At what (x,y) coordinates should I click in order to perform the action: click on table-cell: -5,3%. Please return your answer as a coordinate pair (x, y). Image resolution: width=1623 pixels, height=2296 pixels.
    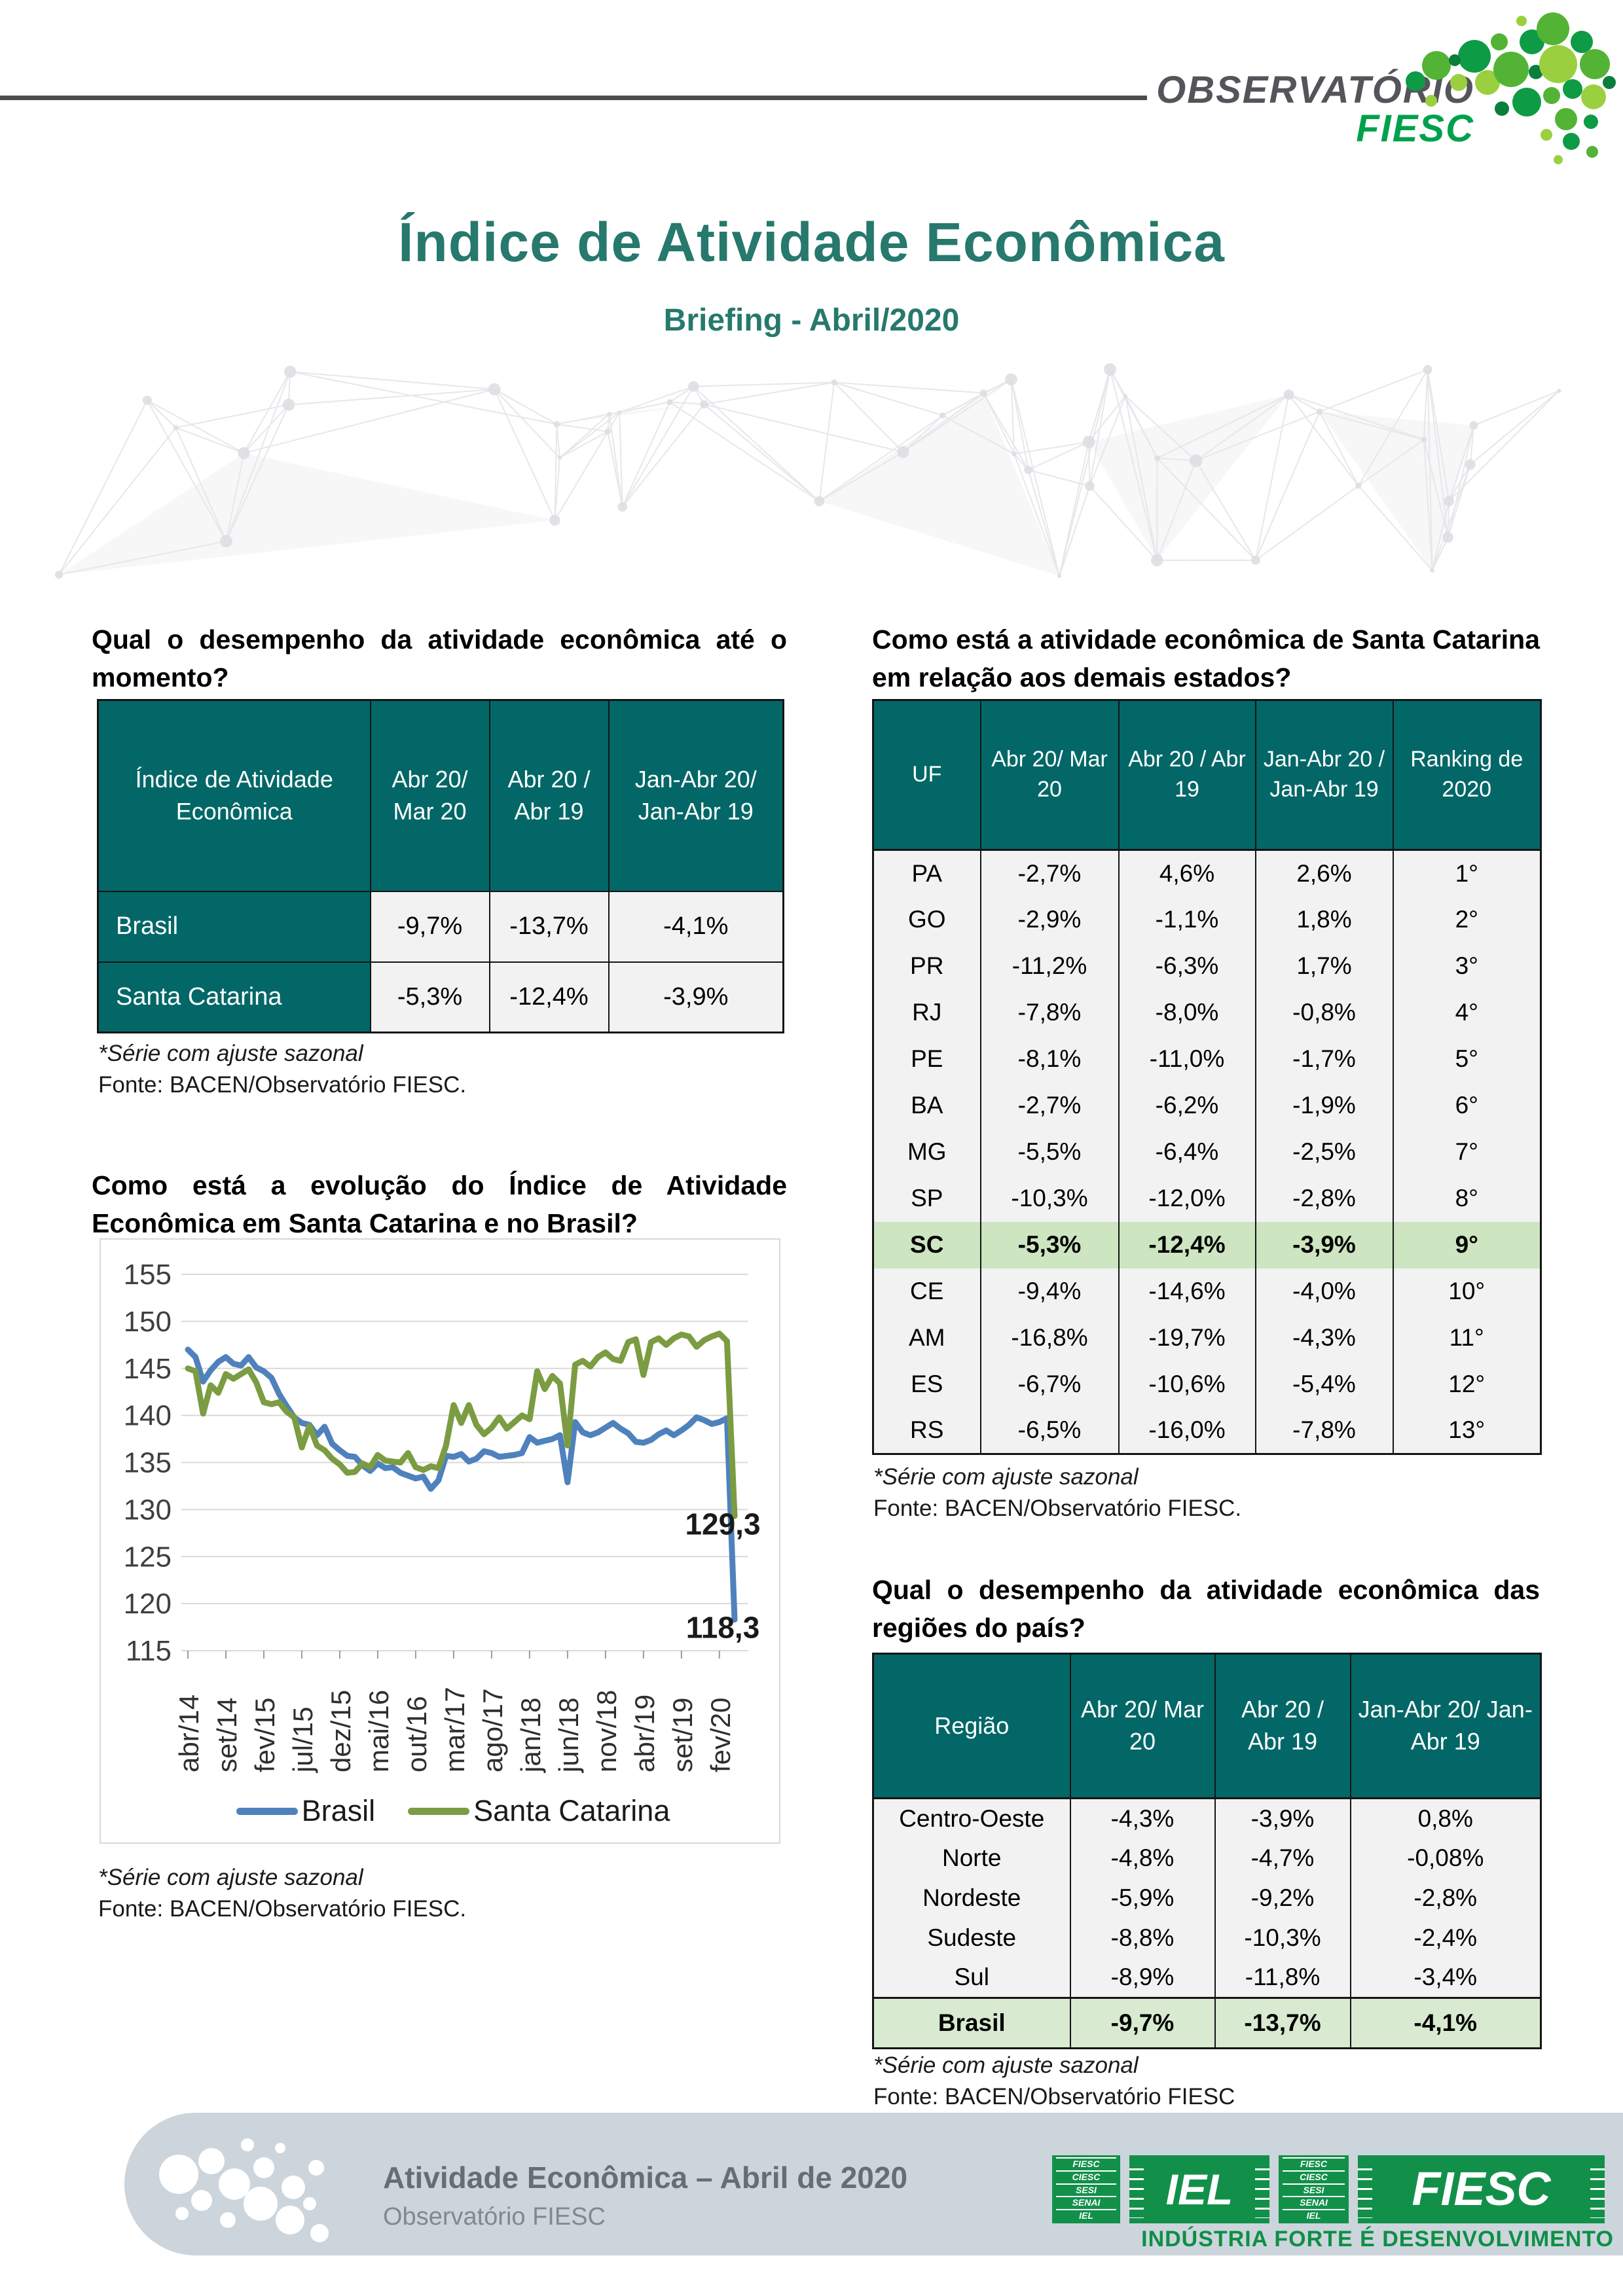
    Looking at the image, I should click on (1049, 1244).